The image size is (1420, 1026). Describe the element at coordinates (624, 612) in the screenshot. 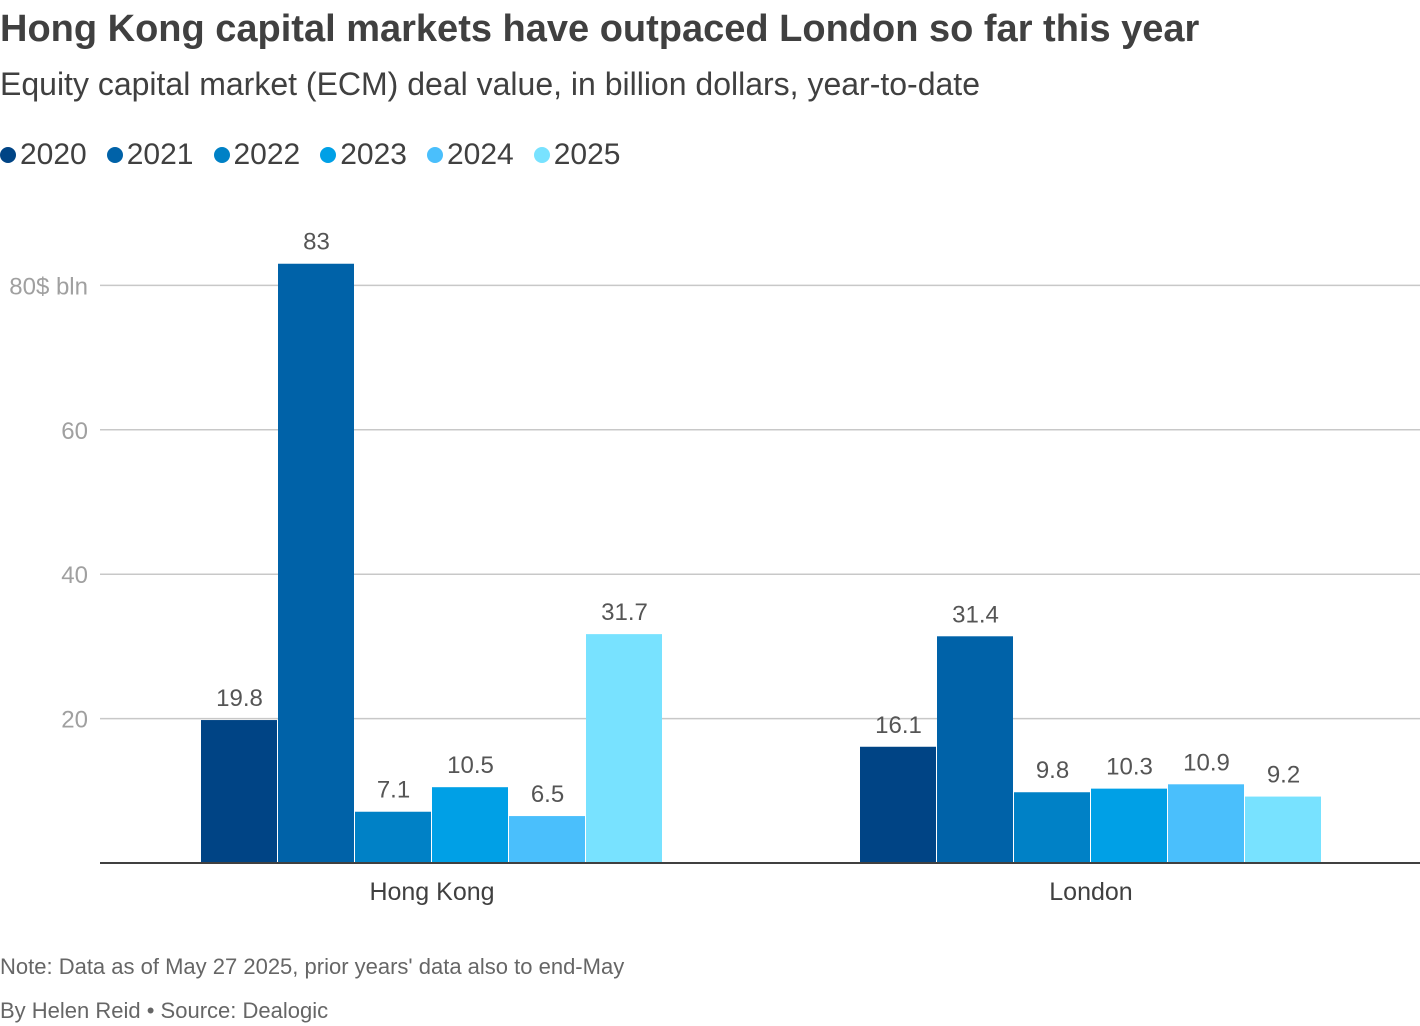

I see `data-label-hong-kong-2025: 31.7` at that location.